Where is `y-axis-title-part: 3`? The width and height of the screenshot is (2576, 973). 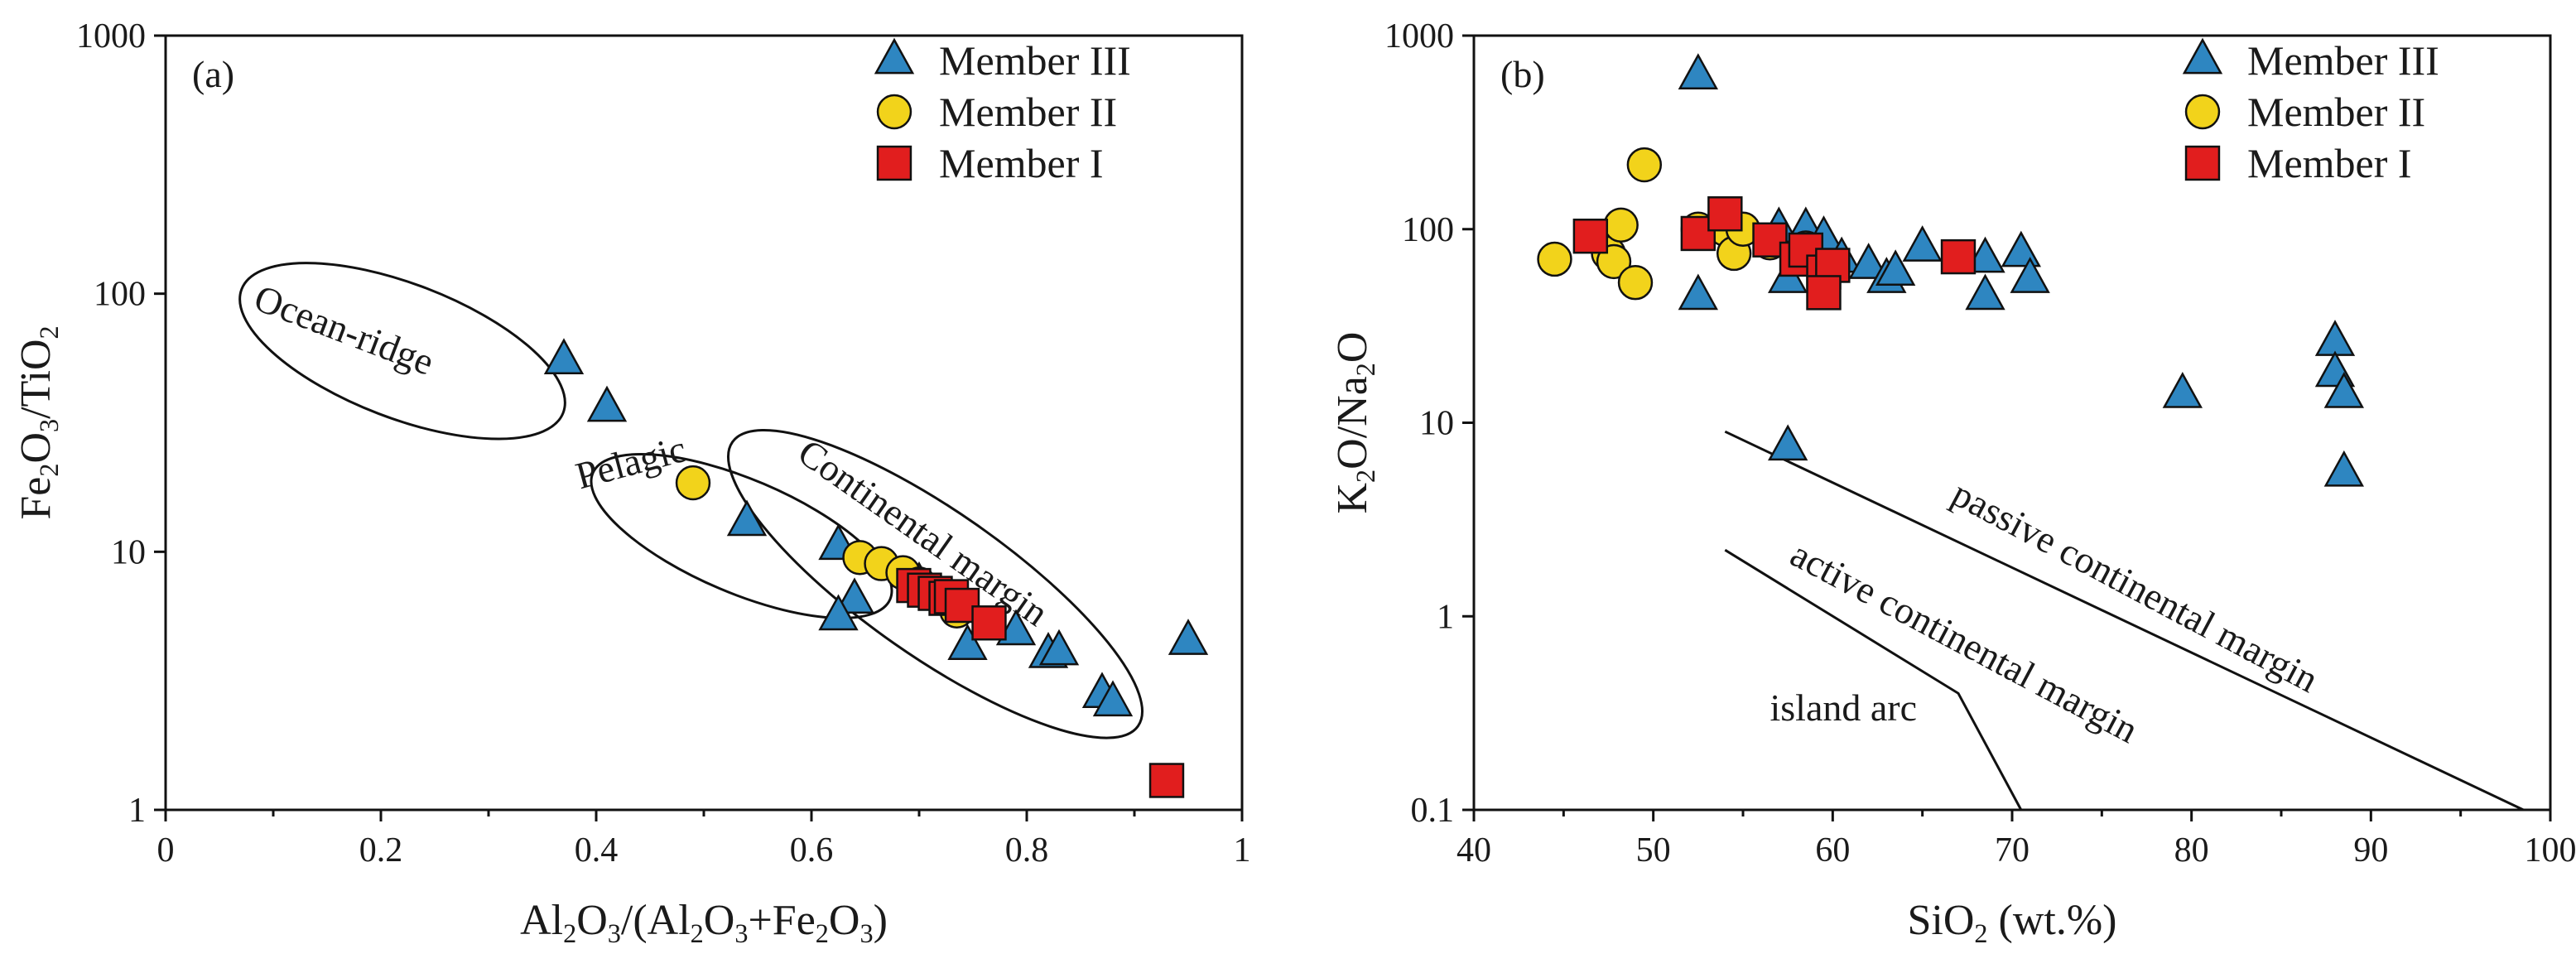
y-axis-title-part: 3 is located at coordinates (49, 425).